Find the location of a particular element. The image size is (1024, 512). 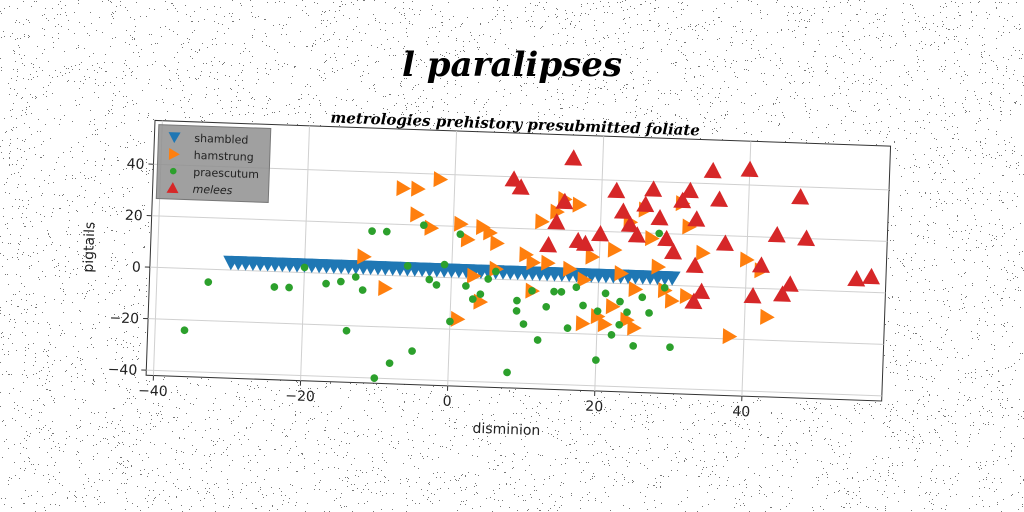

legend-label: hamstrung is located at coordinates (224, 156).